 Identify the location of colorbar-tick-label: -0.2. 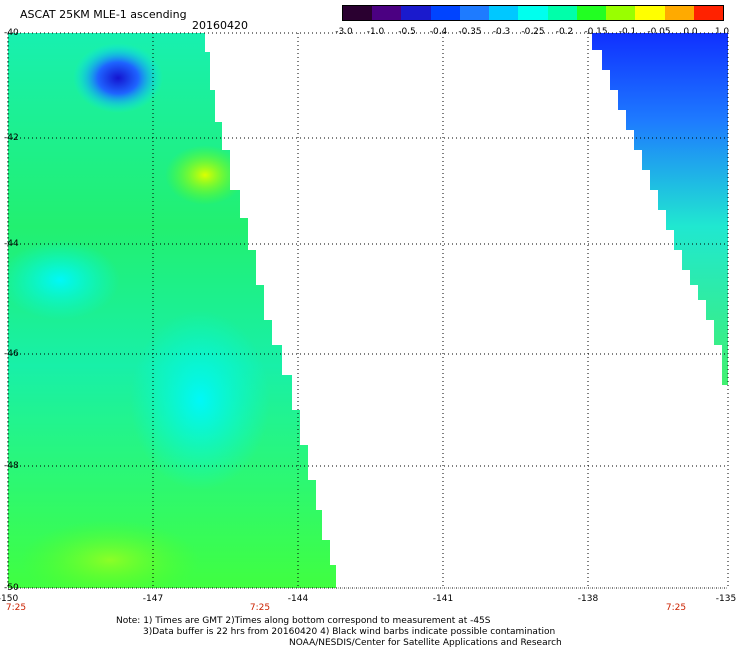
(564, 32).